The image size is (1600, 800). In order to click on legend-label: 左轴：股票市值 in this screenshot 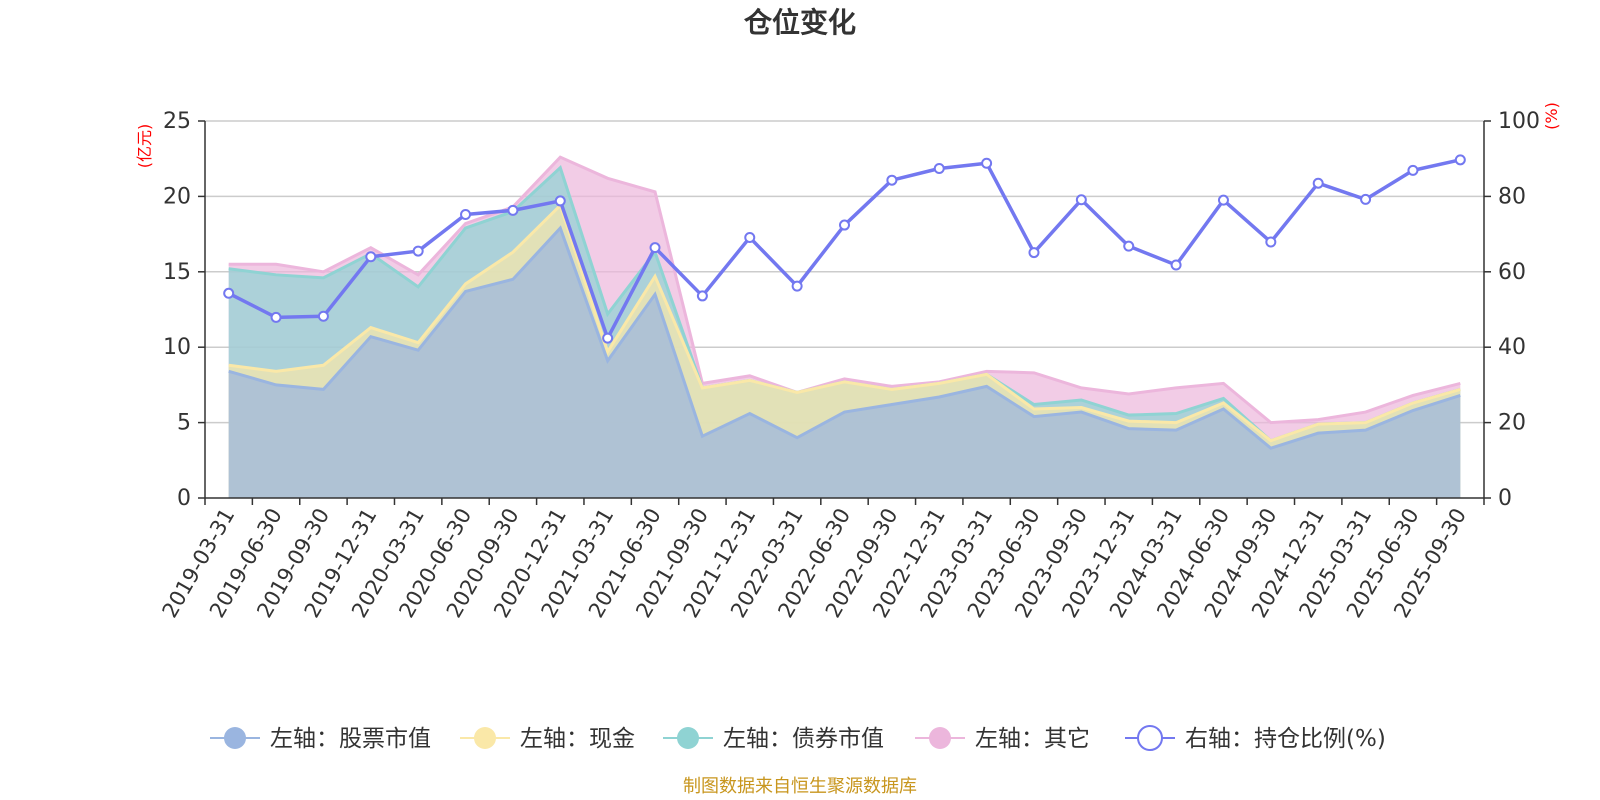, I will do `click(350, 739)`.